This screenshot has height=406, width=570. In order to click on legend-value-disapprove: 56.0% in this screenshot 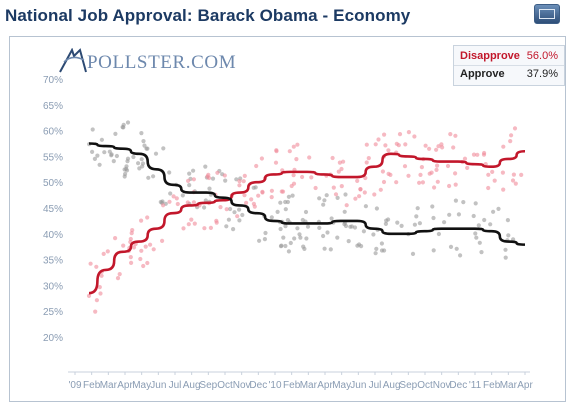, I will do `click(542, 56)`.